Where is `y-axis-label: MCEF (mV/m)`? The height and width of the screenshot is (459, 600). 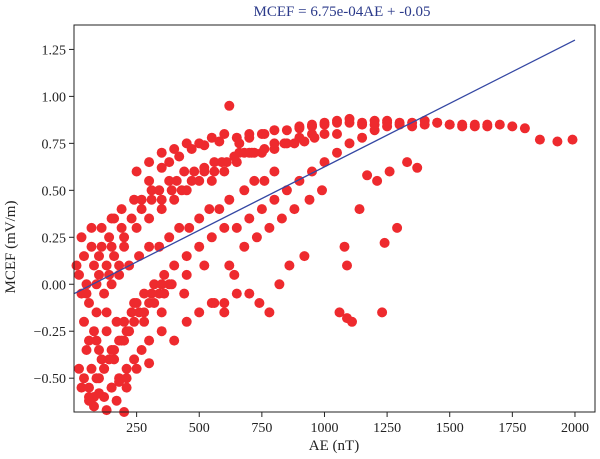
y-axis-label: MCEF (mV/m) is located at coordinates (11, 247).